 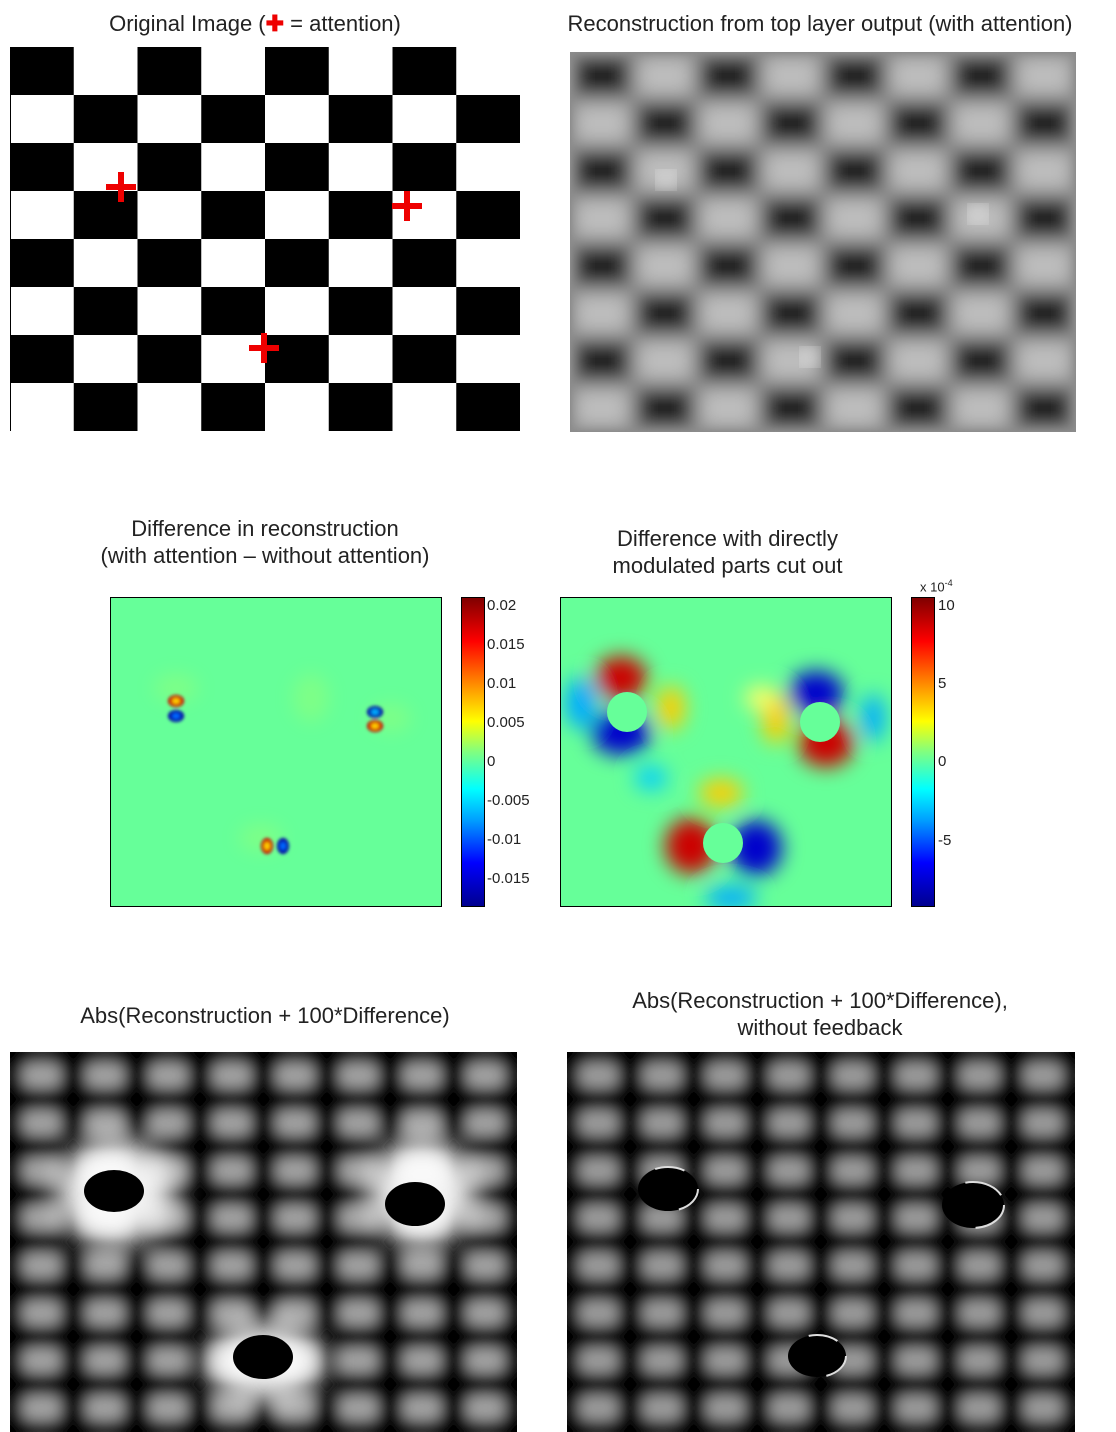 What do you see at coordinates (187, 23) in the screenshot?
I see `original-title-pre: Original Image (` at bounding box center [187, 23].